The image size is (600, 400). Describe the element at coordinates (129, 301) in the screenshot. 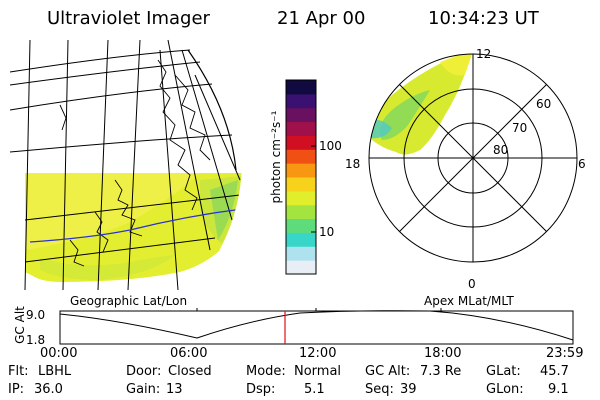

I see `geographic-panel-label: Geographic Lat/Lon` at that location.